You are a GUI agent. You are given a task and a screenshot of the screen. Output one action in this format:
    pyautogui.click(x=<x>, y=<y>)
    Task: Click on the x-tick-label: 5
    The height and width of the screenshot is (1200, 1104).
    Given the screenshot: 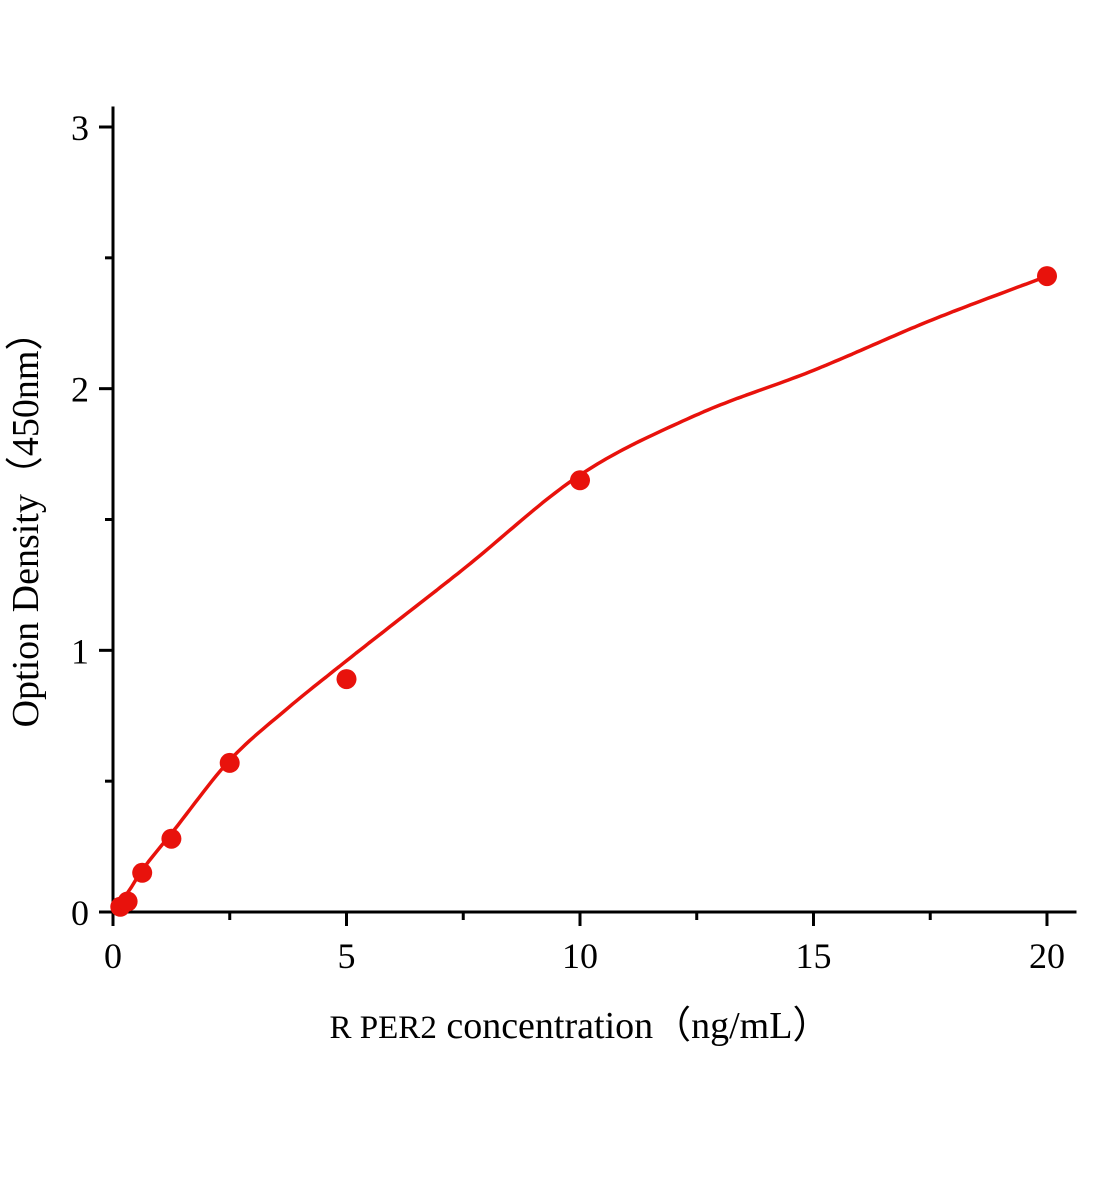 What is the action you would take?
    pyautogui.click(x=346, y=956)
    